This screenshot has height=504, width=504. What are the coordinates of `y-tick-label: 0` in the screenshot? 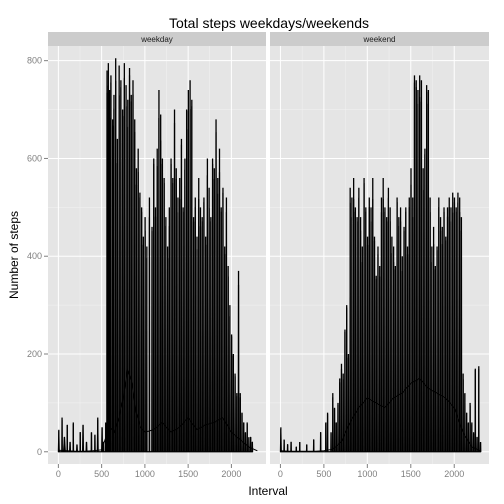 It's located at (39, 452).